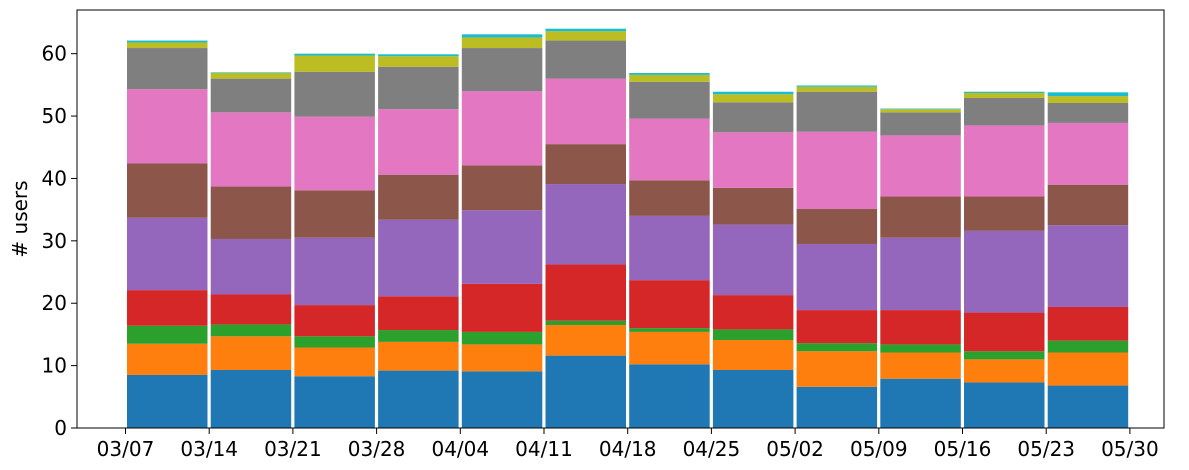  What do you see at coordinates (544, 449) in the screenshot?
I see `x-tick-label-5: 04/11` at bounding box center [544, 449].